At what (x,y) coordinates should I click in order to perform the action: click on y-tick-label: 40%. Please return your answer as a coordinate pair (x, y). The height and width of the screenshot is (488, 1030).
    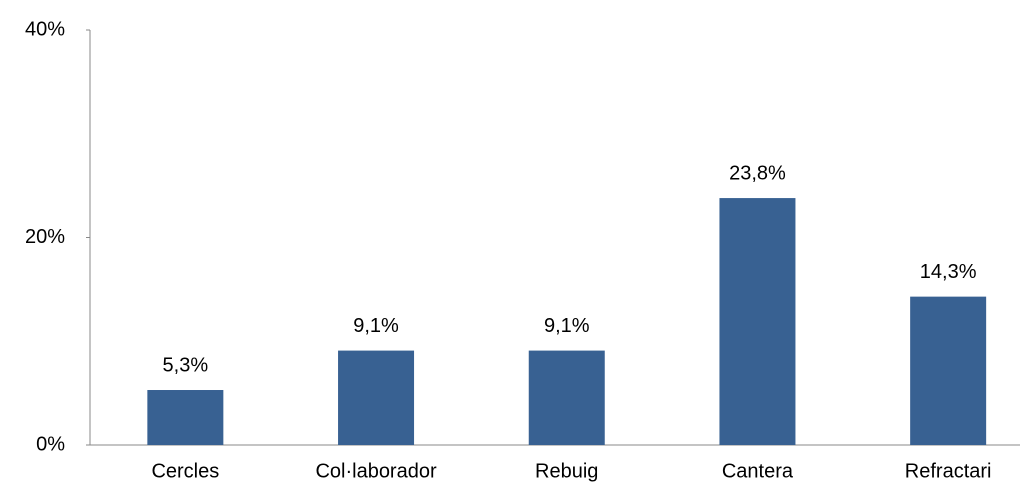
    Looking at the image, I should click on (45, 29).